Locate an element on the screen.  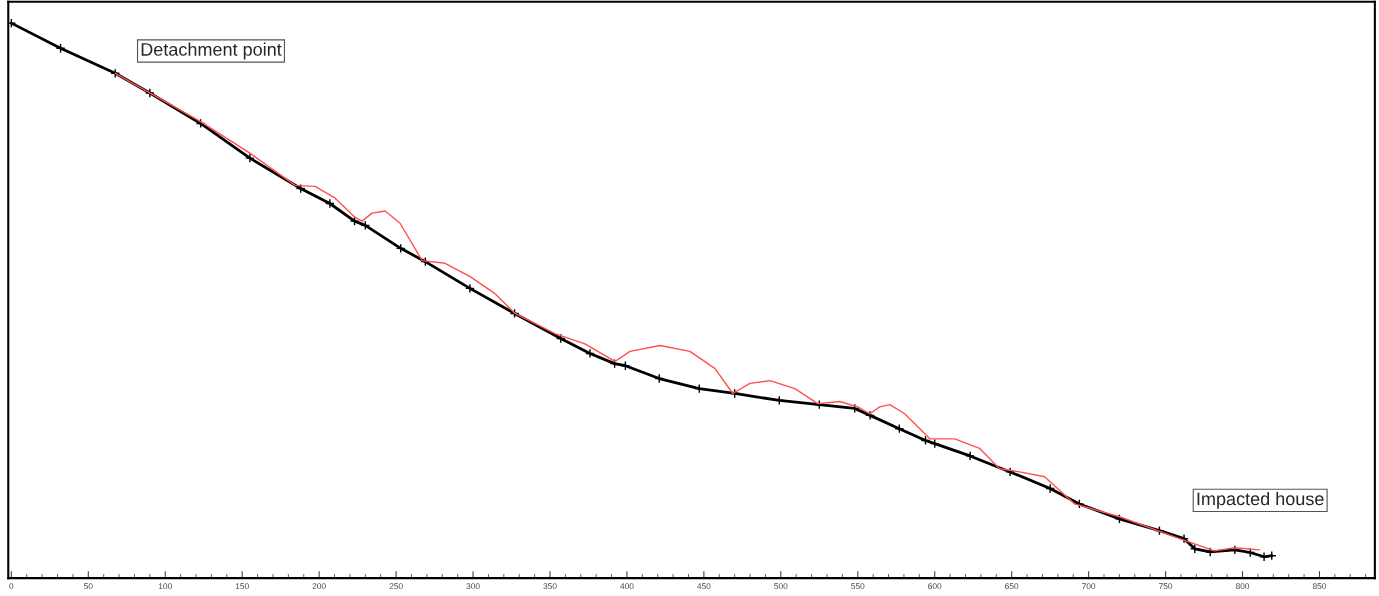
x-tick-label: 700 is located at coordinates (1089, 586).